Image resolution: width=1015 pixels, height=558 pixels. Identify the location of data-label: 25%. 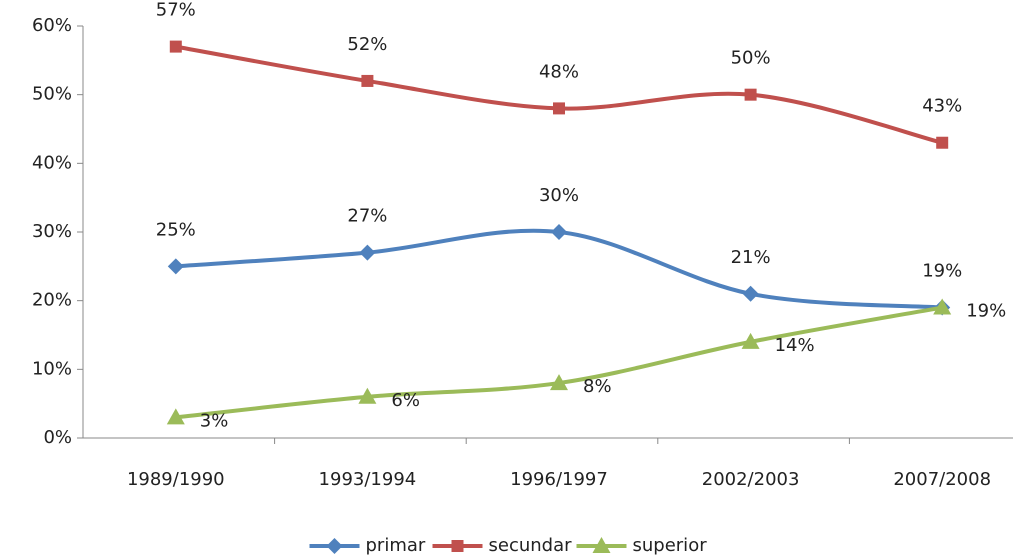
(176, 229).